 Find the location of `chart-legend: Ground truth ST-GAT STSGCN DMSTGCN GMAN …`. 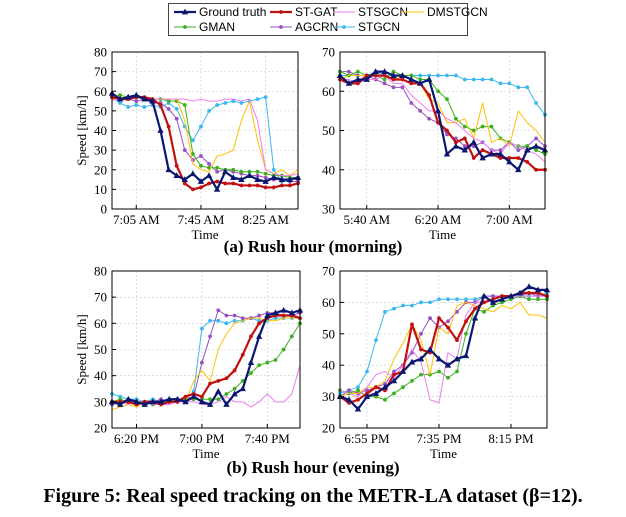

chart-legend: Ground truth ST-GAT STSGCN DMSTGCN GMAN … is located at coordinates (328, 19).